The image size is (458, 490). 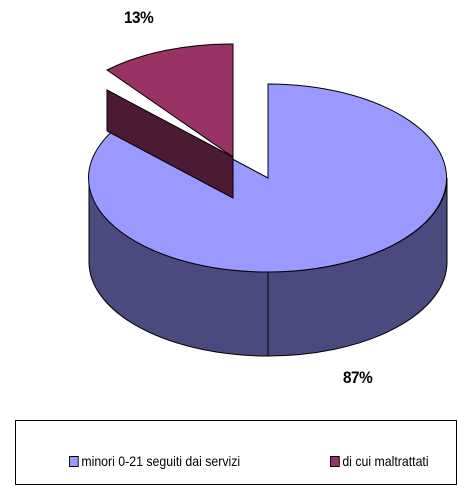 I want to click on legend-item-maltrattati: di cui maltrattati, so click(x=379, y=461).